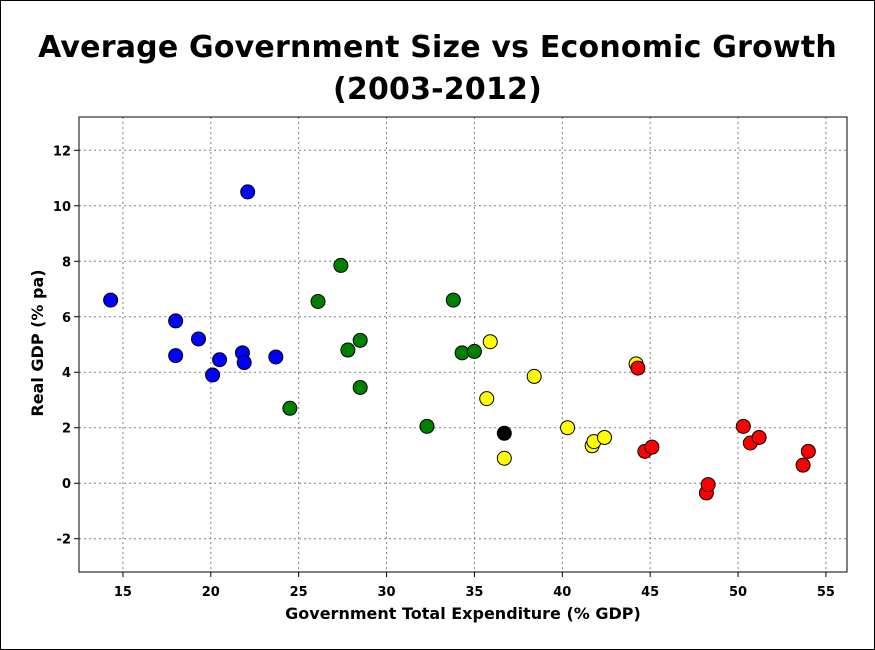 Image resolution: width=875 pixels, height=650 pixels. Describe the element at coordinates (123, 592) in the screenshot. I see `x-tick-label: 15` at that location.